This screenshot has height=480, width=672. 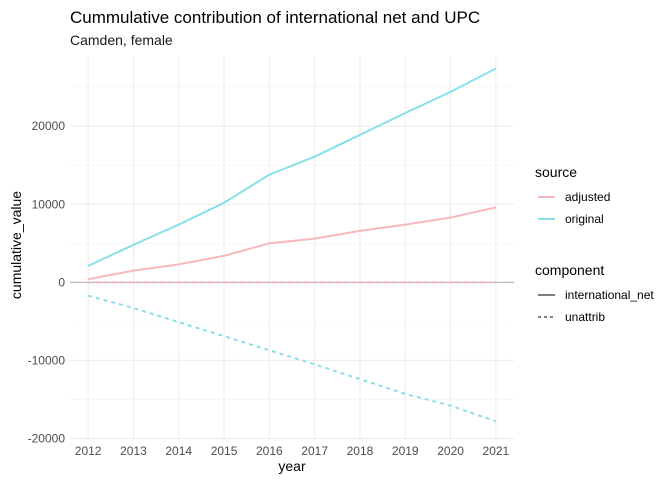 I want to click on y-tick-label: 10000, so click(x=49, y=204).